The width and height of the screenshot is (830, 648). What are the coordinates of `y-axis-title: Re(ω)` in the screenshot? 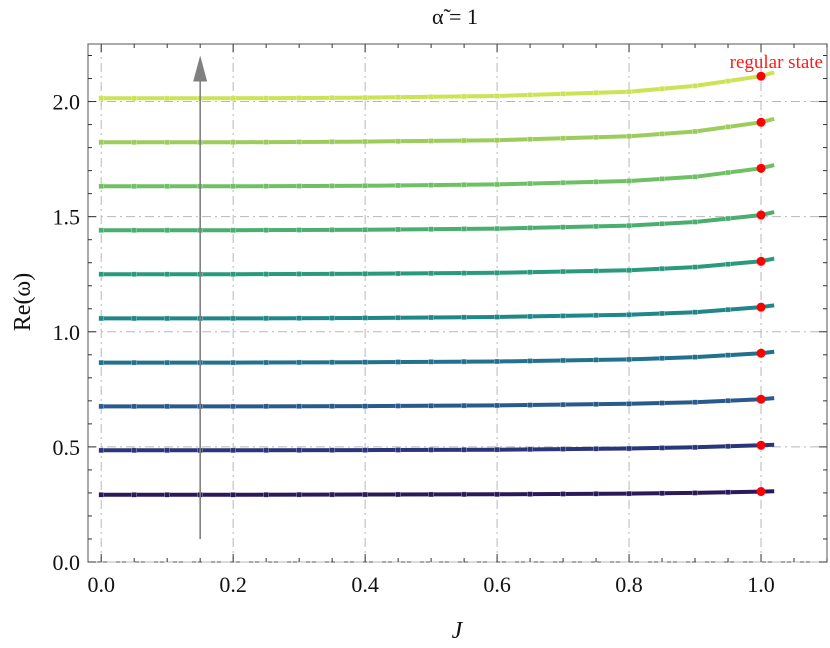 It's located at (23, 302).